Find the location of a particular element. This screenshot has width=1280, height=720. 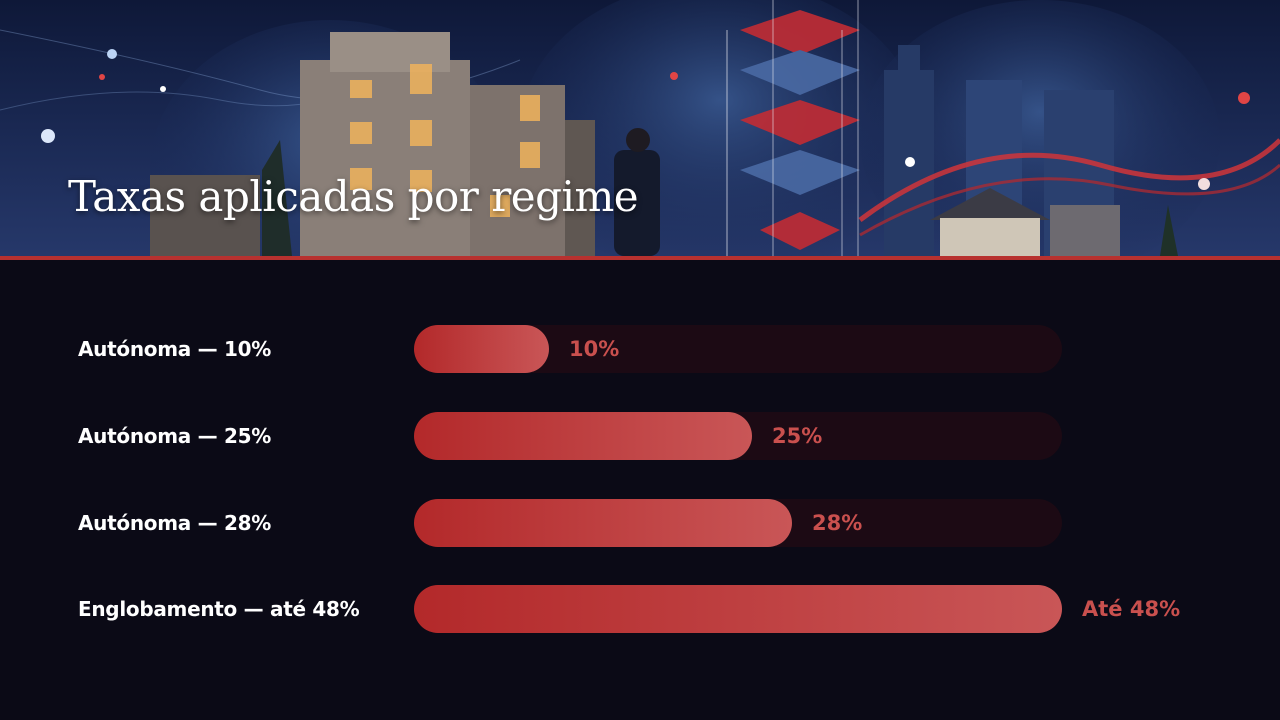

bar-value-label: 25% is located at coordinates (797, 436).